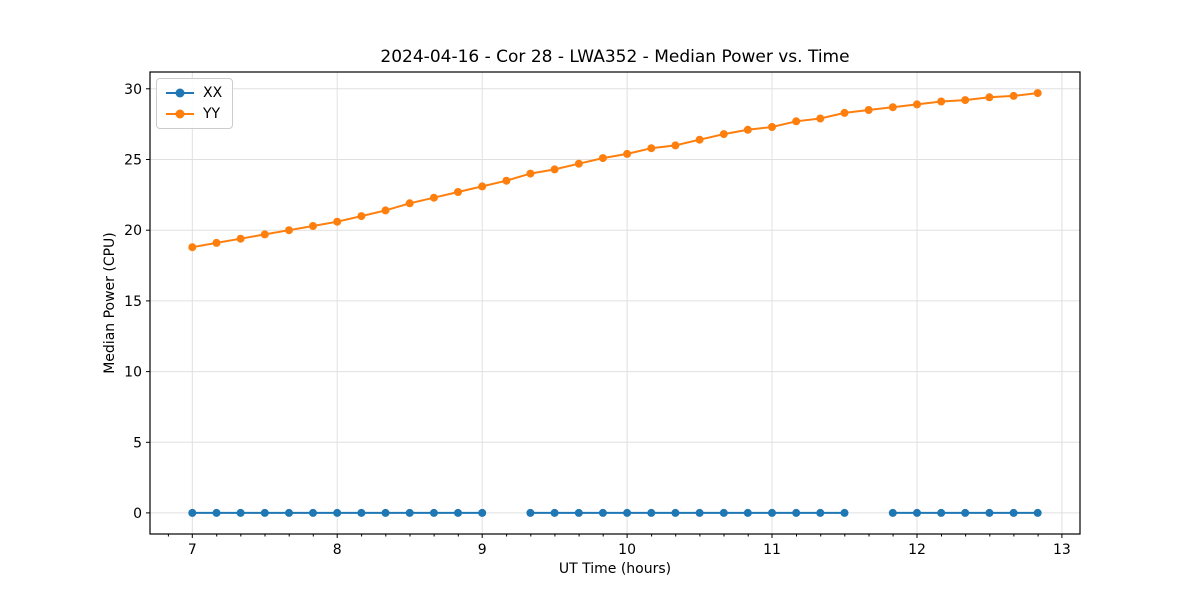  What do you see at coordinates (615, 569) in the screenshot?
I see `x-axis-label: UT Time (hours)` at bounding box center [615, 569].